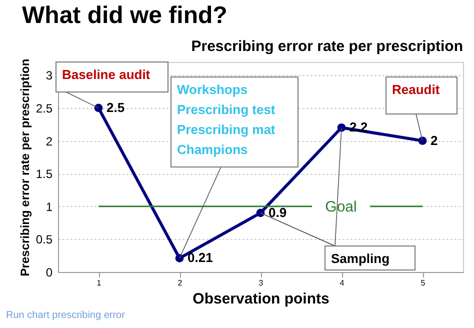  I want to click on data-label: 2.5, so click(115, 107).